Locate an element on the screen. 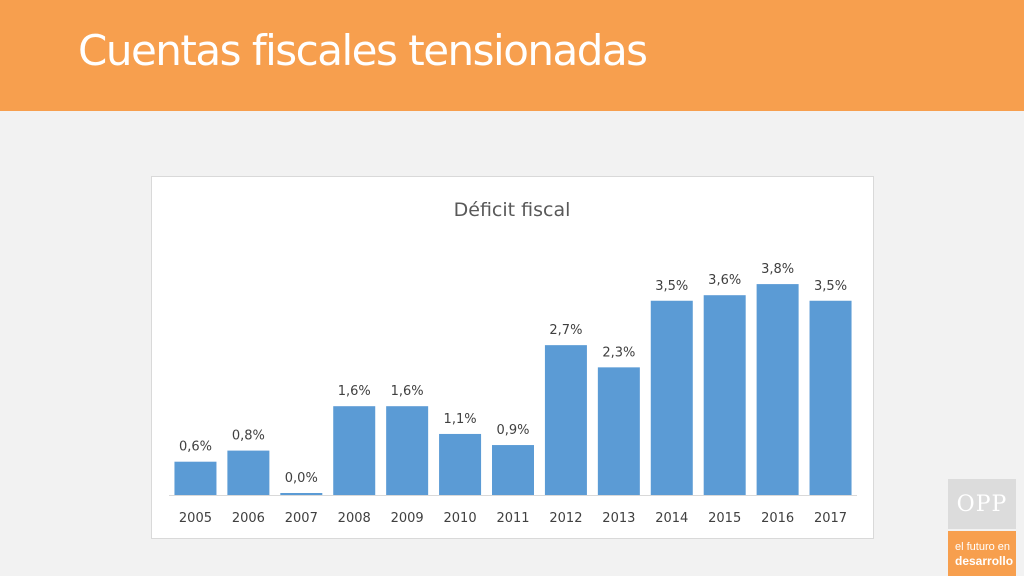 Image resolution: width=1024 pixels, height=576 pixels. logo-tagline-box: el futuro en desarrollo is located at coordinates (982, 553).